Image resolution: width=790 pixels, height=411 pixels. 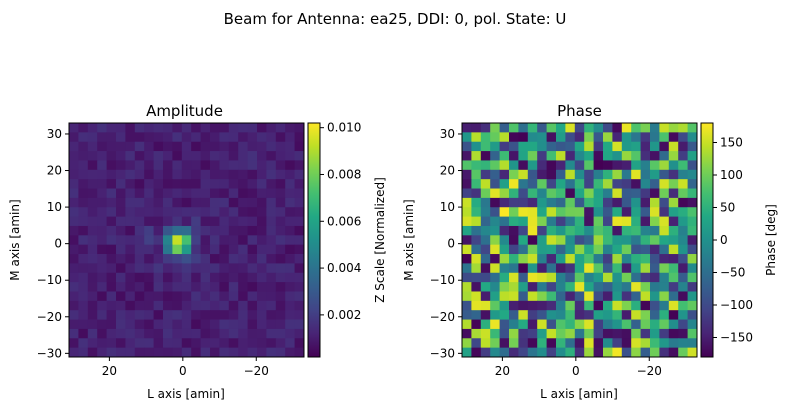 What do you see at coordinates (380, 240) in the screenshot?
I see `amplitude-colorbar-label: Z Scale [Normalized]` at bounding box center [380, 240].